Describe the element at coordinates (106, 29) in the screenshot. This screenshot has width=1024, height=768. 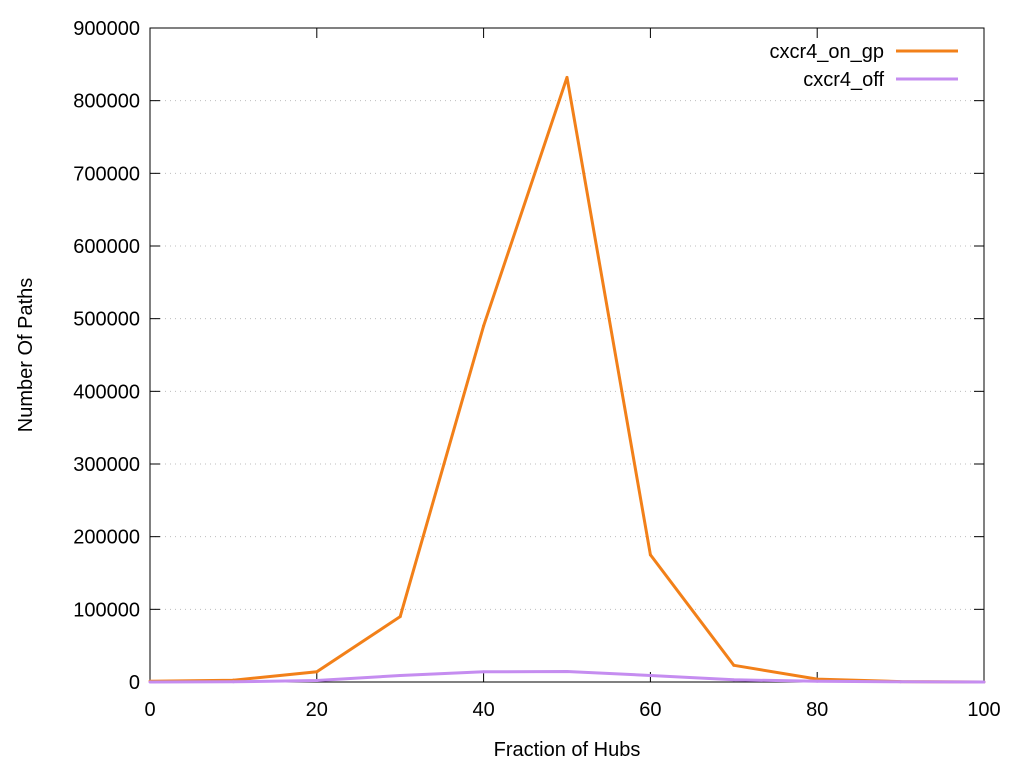
I see `y-tick-label: 900000` at that location.